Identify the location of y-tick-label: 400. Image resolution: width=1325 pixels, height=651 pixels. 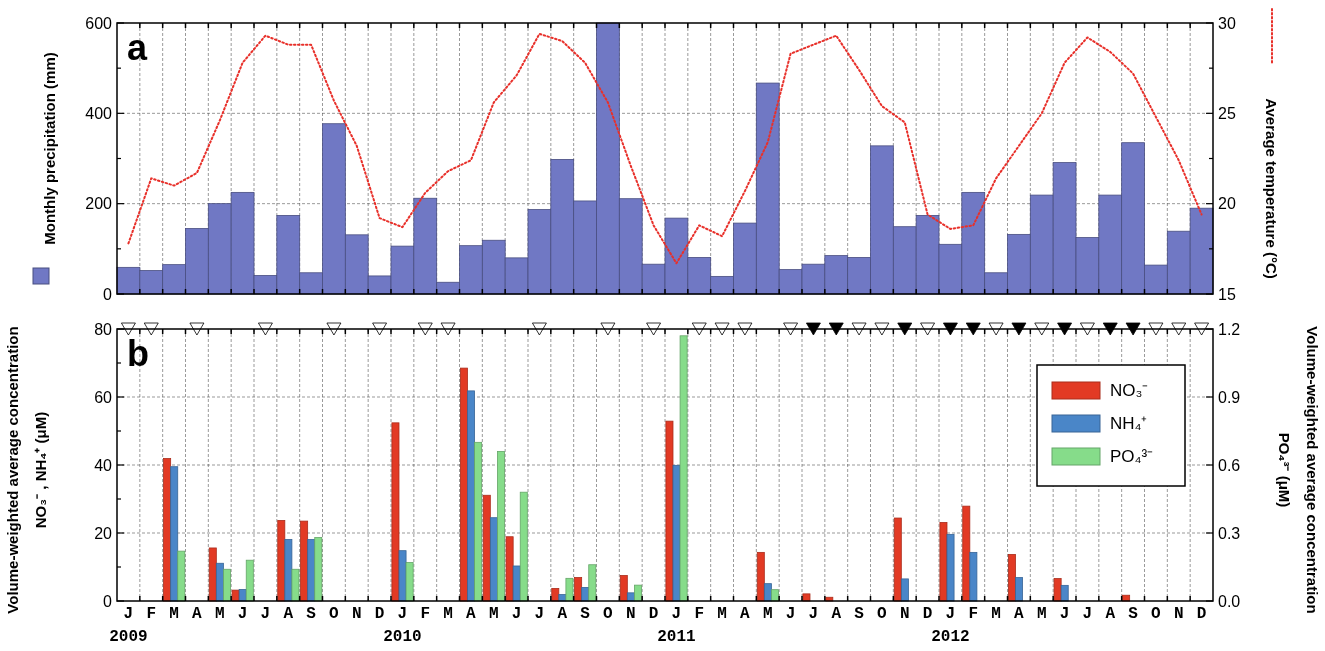
(99, 113).